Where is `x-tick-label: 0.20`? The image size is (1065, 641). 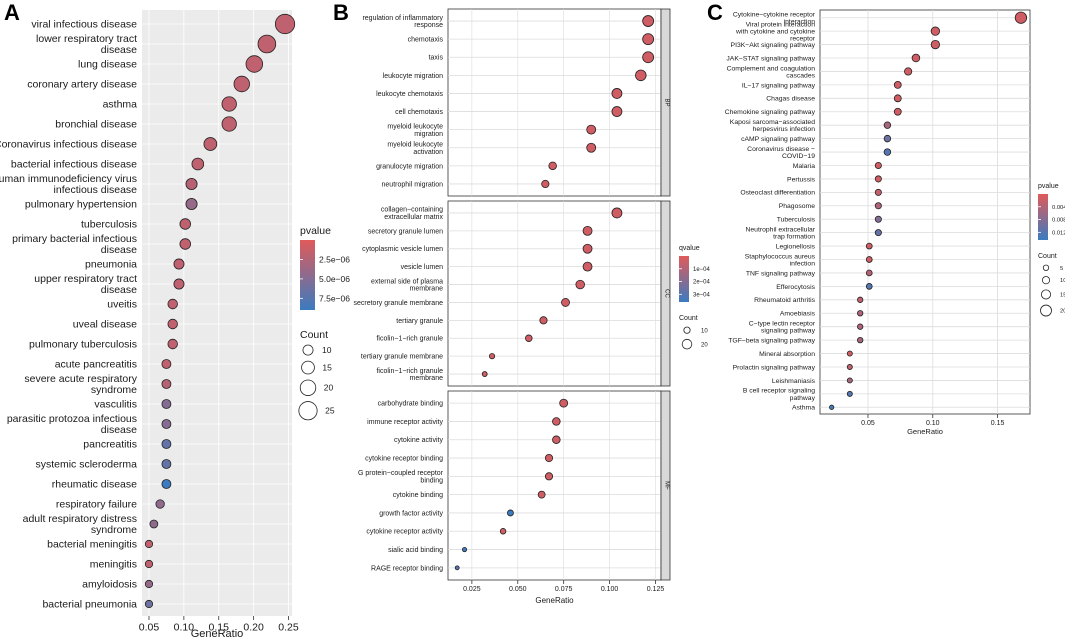 x-tick-label: 0.20 is located at coordinates (253, 628).